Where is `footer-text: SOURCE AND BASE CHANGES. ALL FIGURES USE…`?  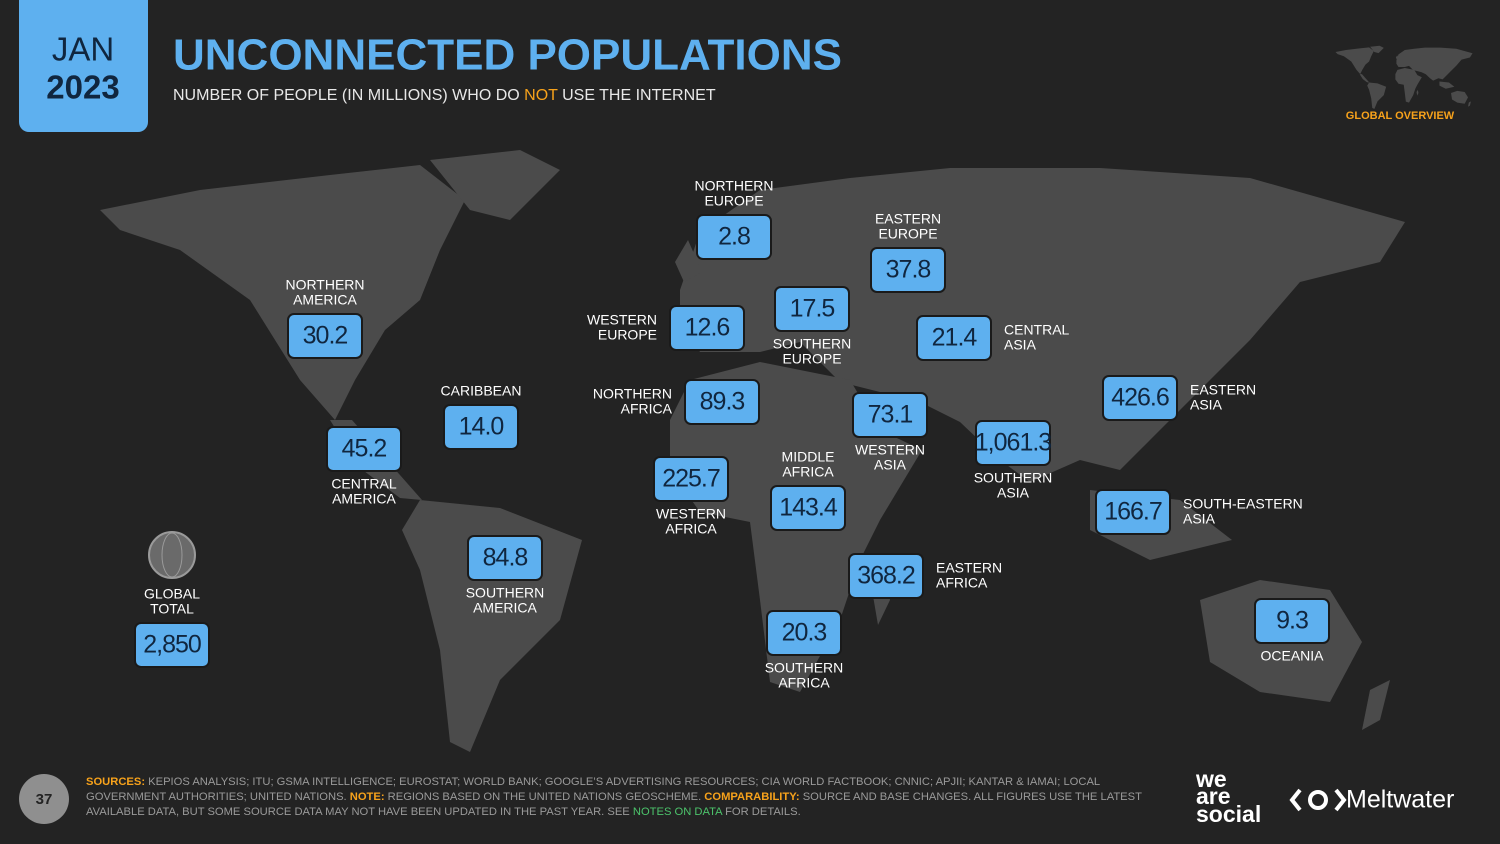 footer-text: SOURCE AND BASE CHANGES. ALL FIGURES USE… is located at coordinates (614, 804).